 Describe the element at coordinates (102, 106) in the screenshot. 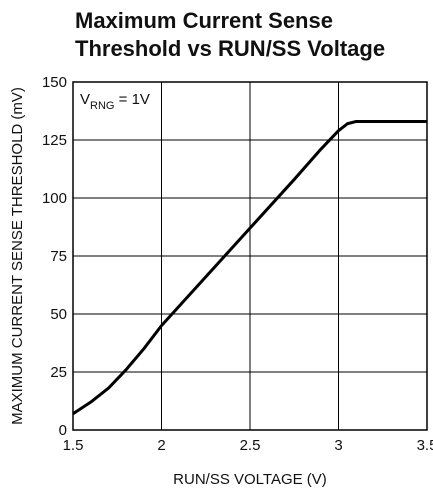

I see `annotation-subscript: RNG` at that location.